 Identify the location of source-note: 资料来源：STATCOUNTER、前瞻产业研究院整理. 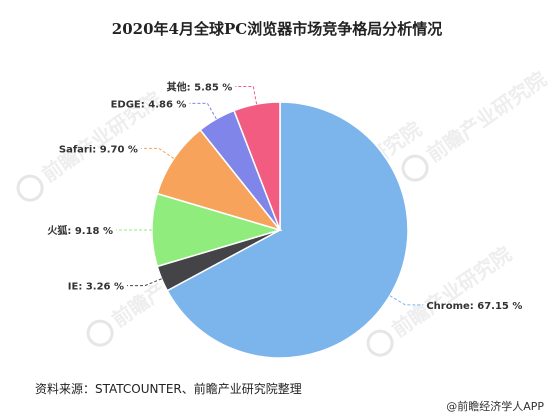
(168, 389).